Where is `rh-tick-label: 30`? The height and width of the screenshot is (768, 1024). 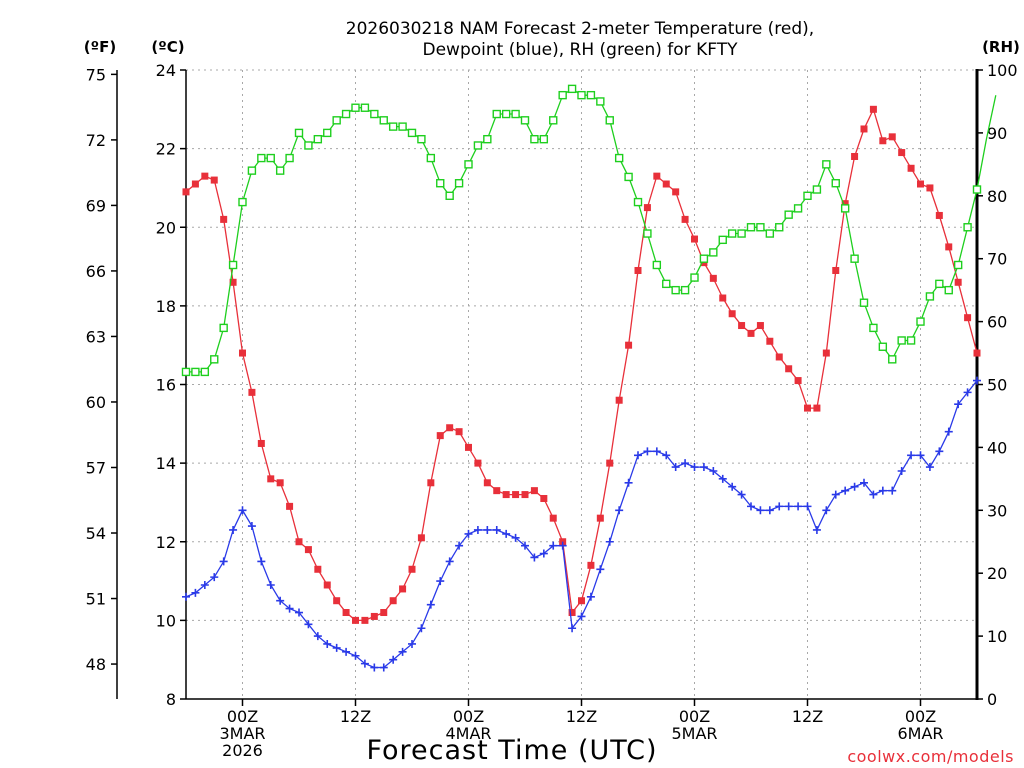
rh-tick-label: 30 is located at coordinates (997, 510).